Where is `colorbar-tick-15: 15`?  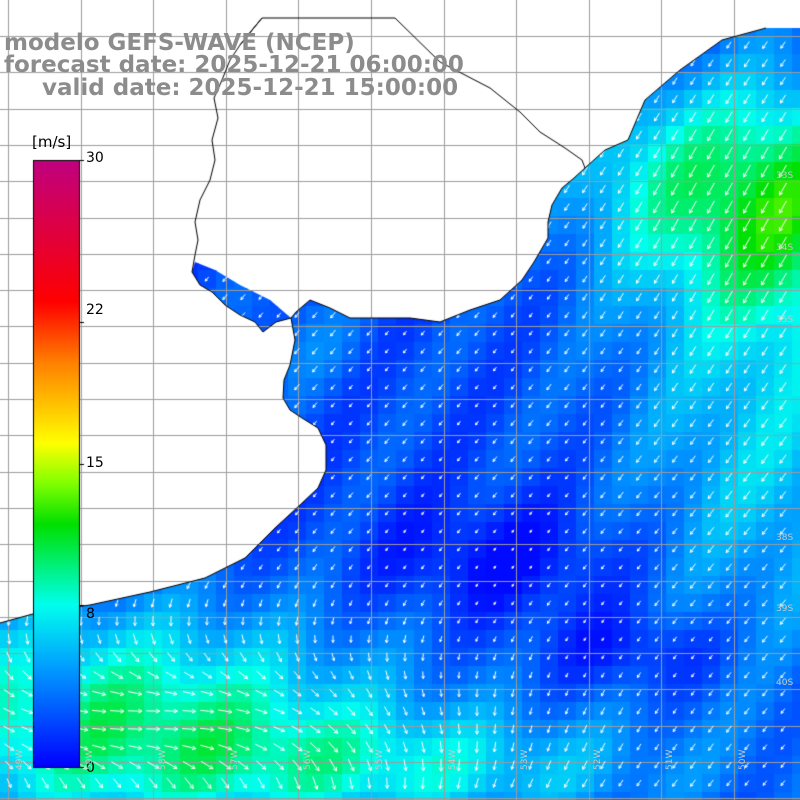
colorbar-tick-15: 15 is located at coordinates (95, 463).